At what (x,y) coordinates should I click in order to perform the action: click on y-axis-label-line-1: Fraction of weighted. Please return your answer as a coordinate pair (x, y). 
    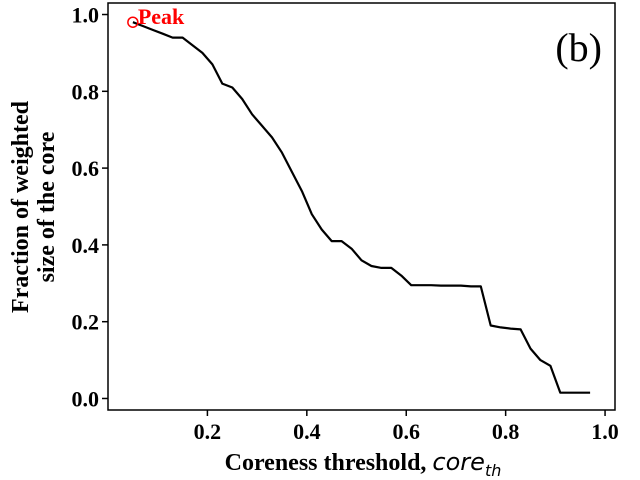
    Looking at the image, I should click on (21, 206).